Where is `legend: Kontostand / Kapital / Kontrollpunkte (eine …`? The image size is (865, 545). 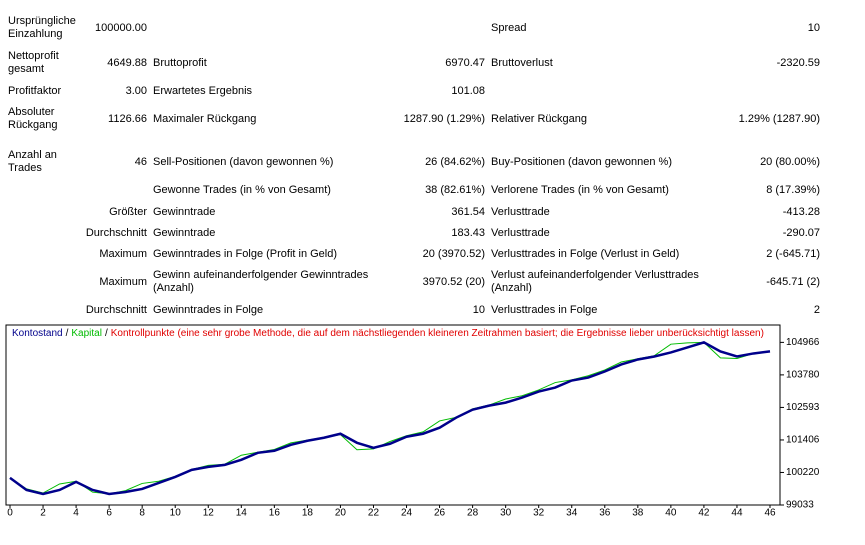
legend: Kontostand / Kapital / Kontrollpunkte (eine … is located at coordinates (388, 333).